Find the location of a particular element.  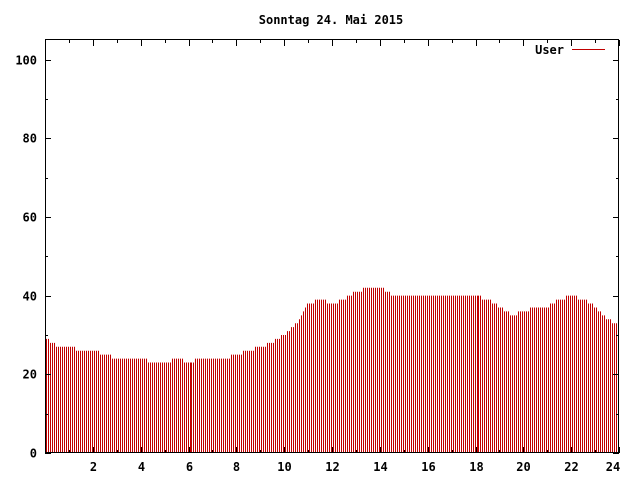

x-tick-label: 4 is located at coordinates (141, 467).